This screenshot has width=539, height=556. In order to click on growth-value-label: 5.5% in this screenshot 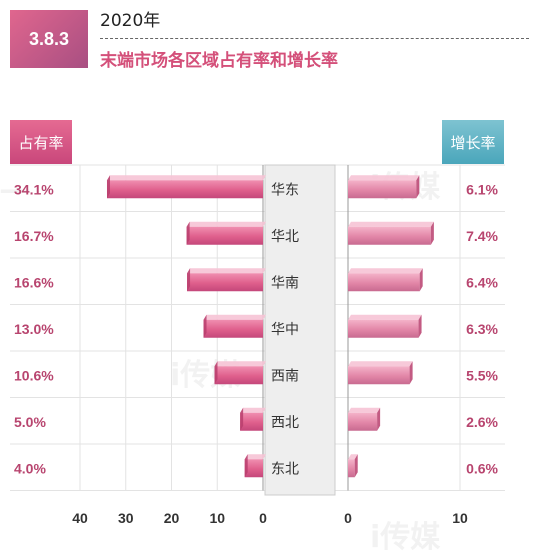, I will do `click(482, 375)`.